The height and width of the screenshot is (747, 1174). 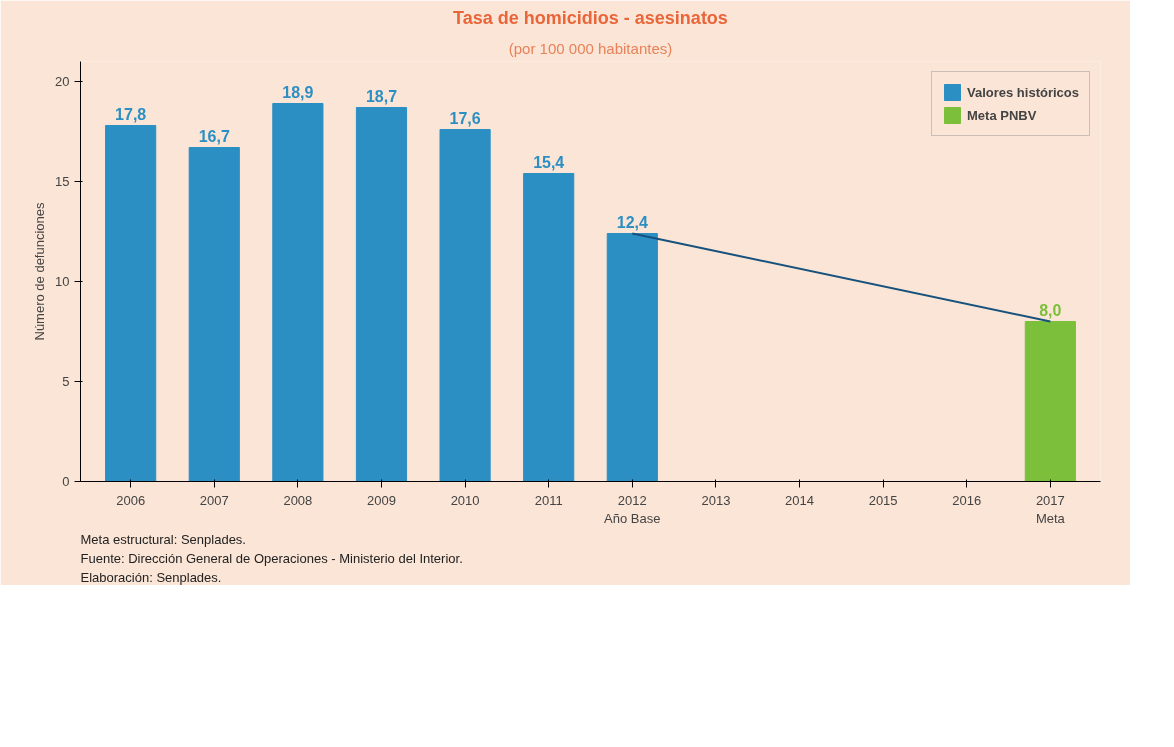 What do you see at coordinates (163, 539) in the screenshot?
I see `text: Meta estructural: Senplades.` at bounding box center [163, 539].